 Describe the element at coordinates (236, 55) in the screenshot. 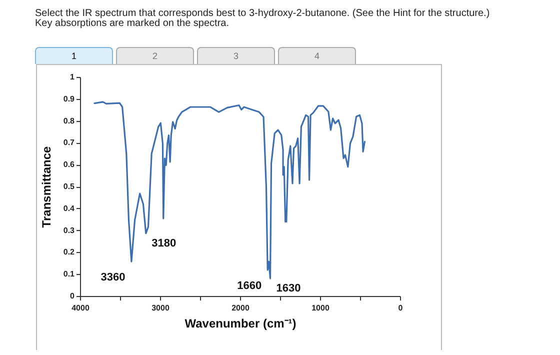

I see `text: 3` at that location.